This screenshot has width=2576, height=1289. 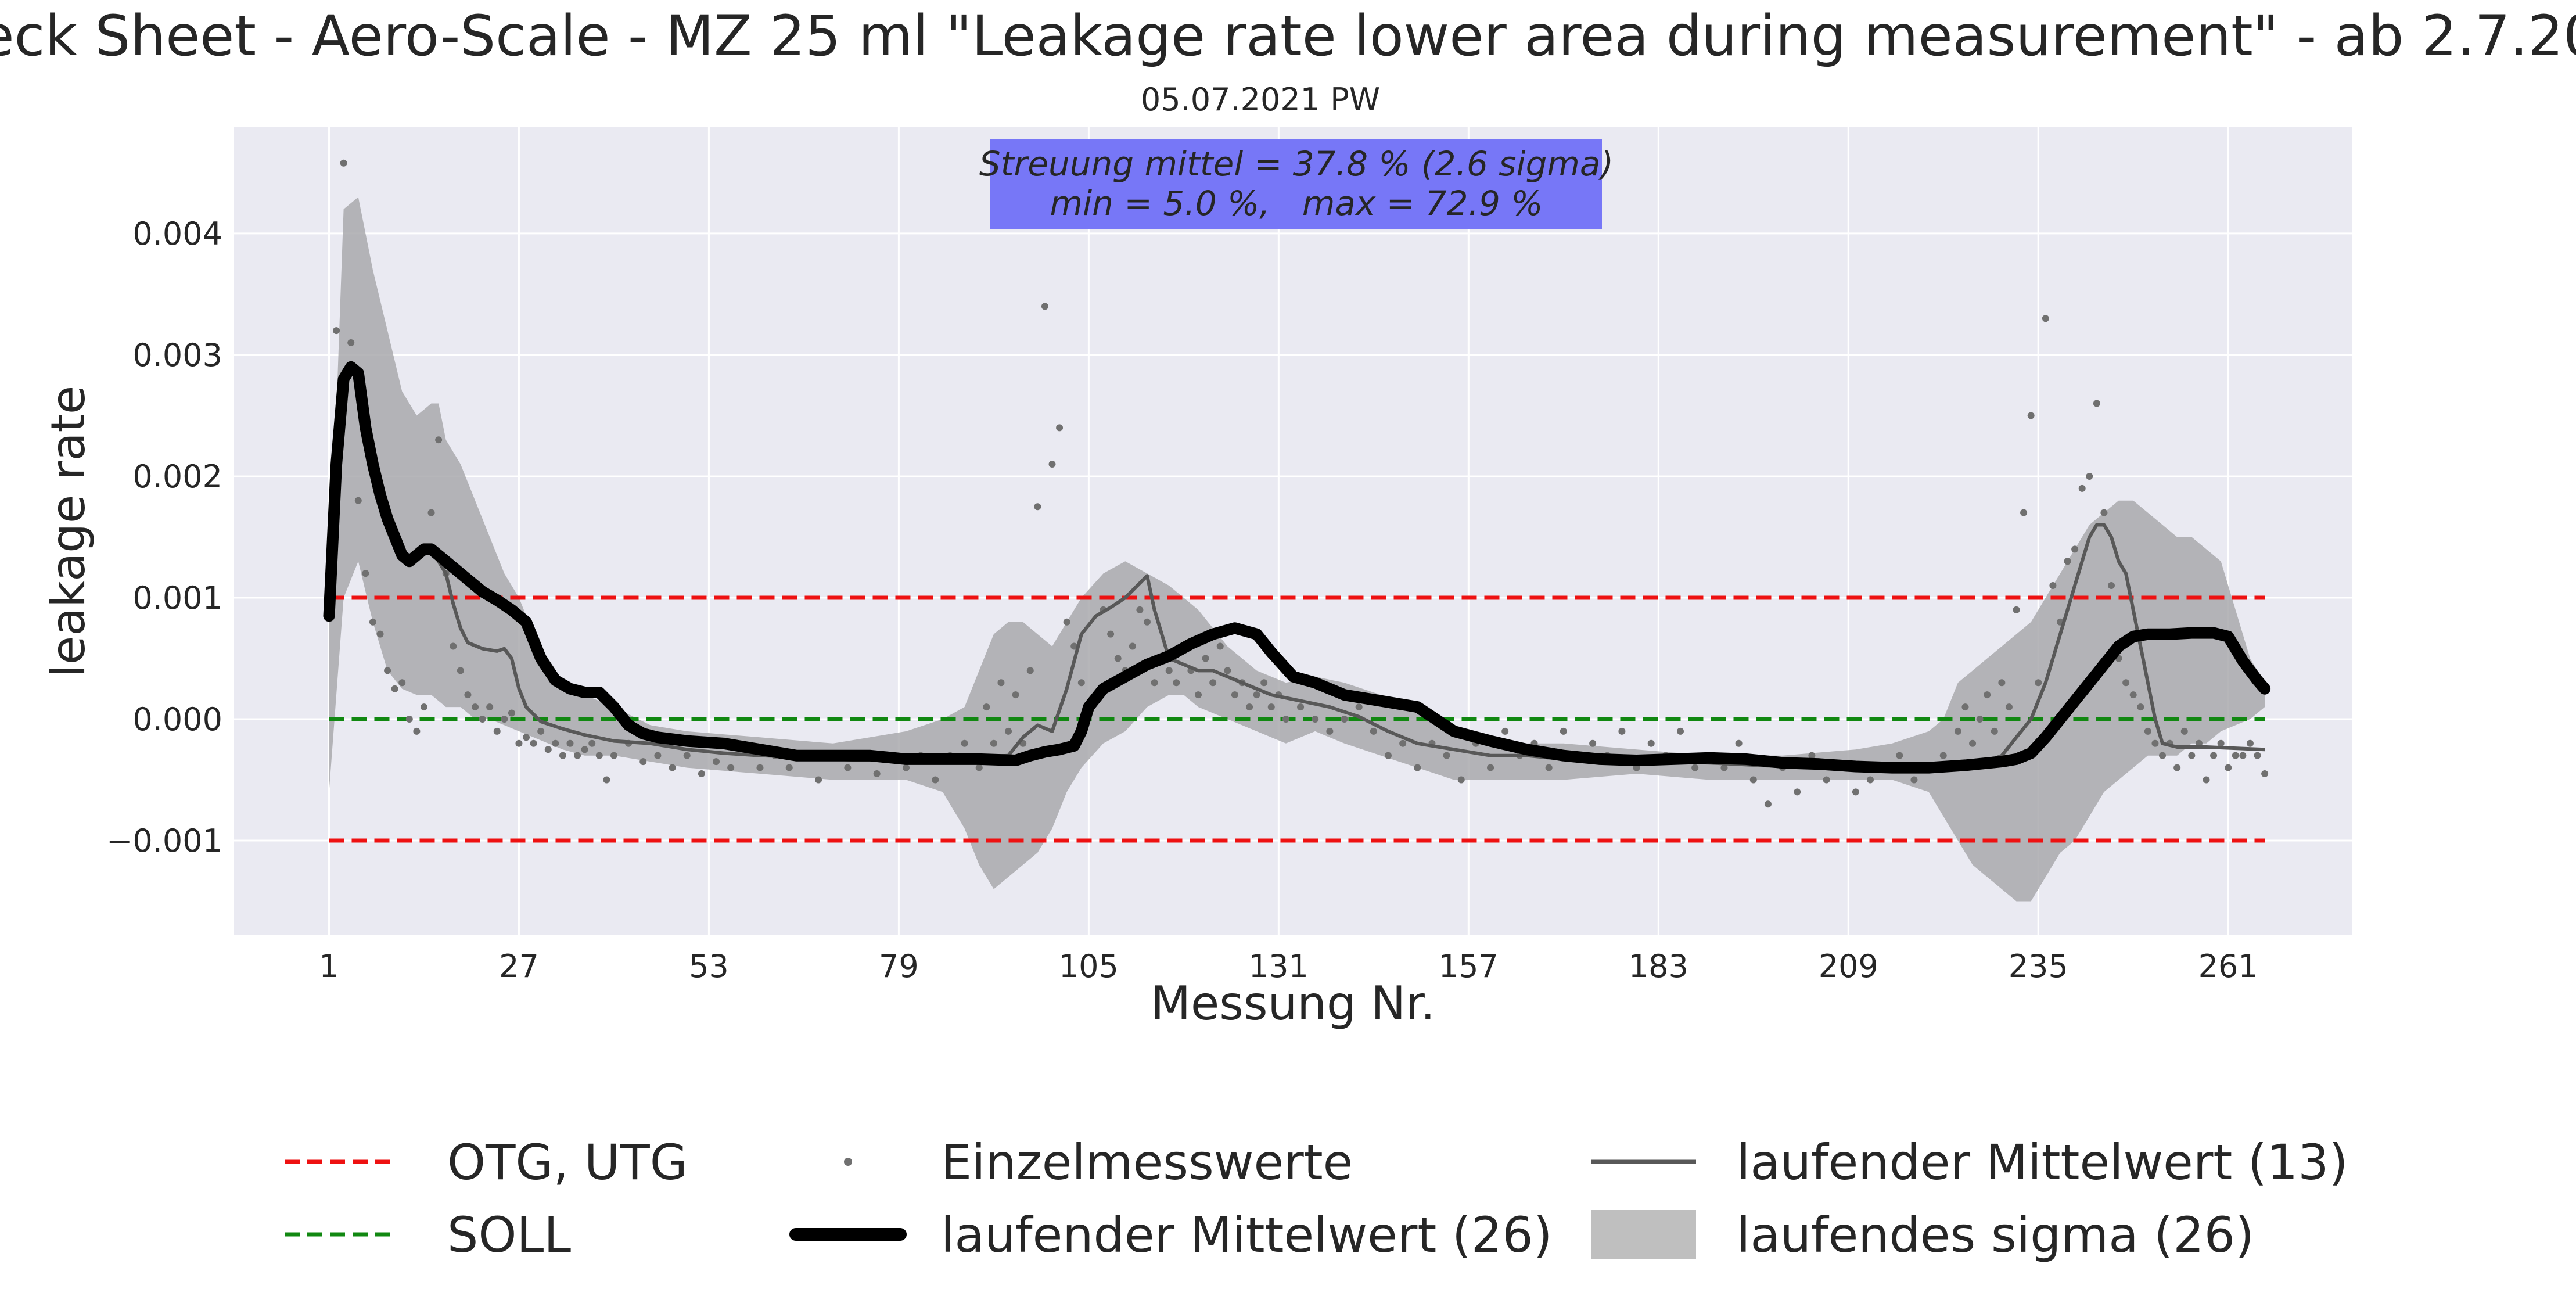 What do you see at coordinates (1246, 1235) in the screenshot?
I see `legend-label: laufender Mittelwert (26)` at bounding box center [1246, 1235].